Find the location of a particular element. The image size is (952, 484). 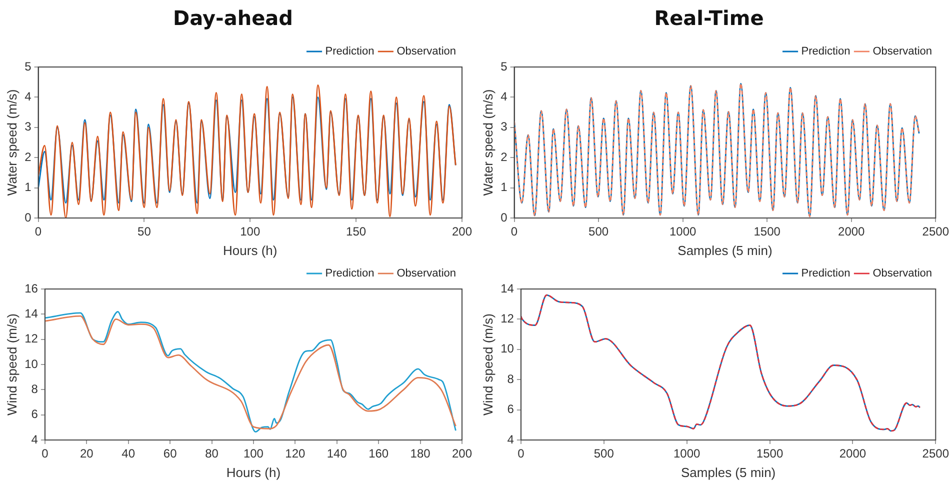

x-tick-label: 60 is located at coordinates (170, 453).